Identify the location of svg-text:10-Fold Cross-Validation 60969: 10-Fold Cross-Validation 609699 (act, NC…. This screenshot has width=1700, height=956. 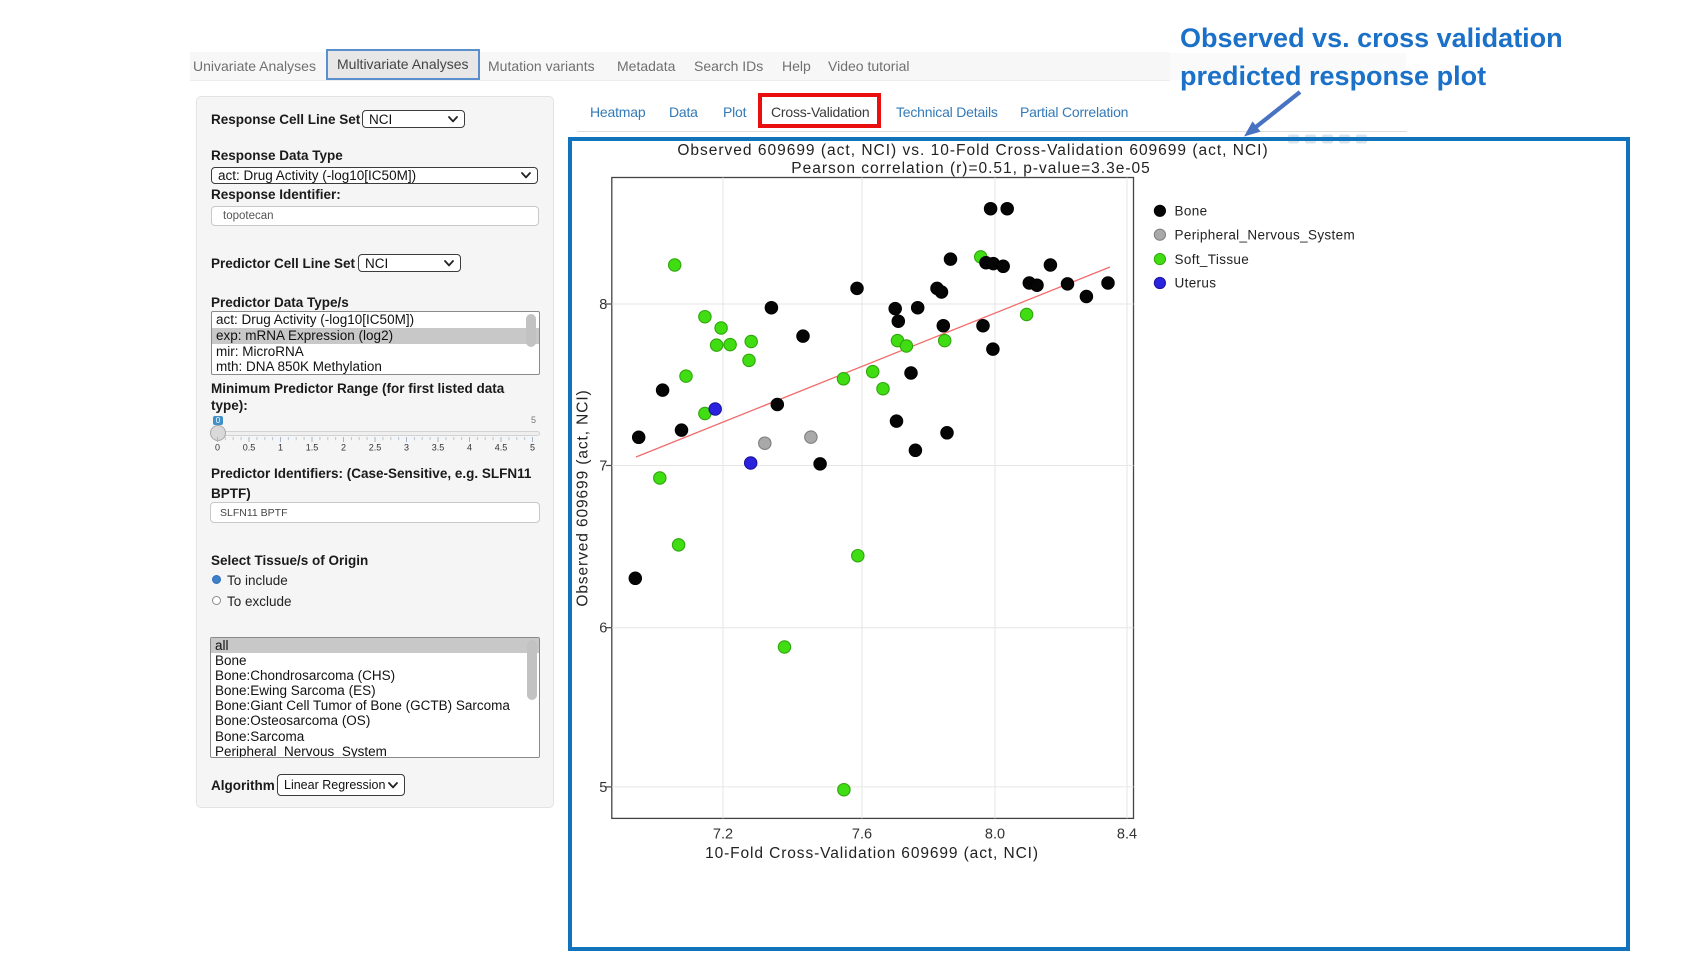
(872, 853).